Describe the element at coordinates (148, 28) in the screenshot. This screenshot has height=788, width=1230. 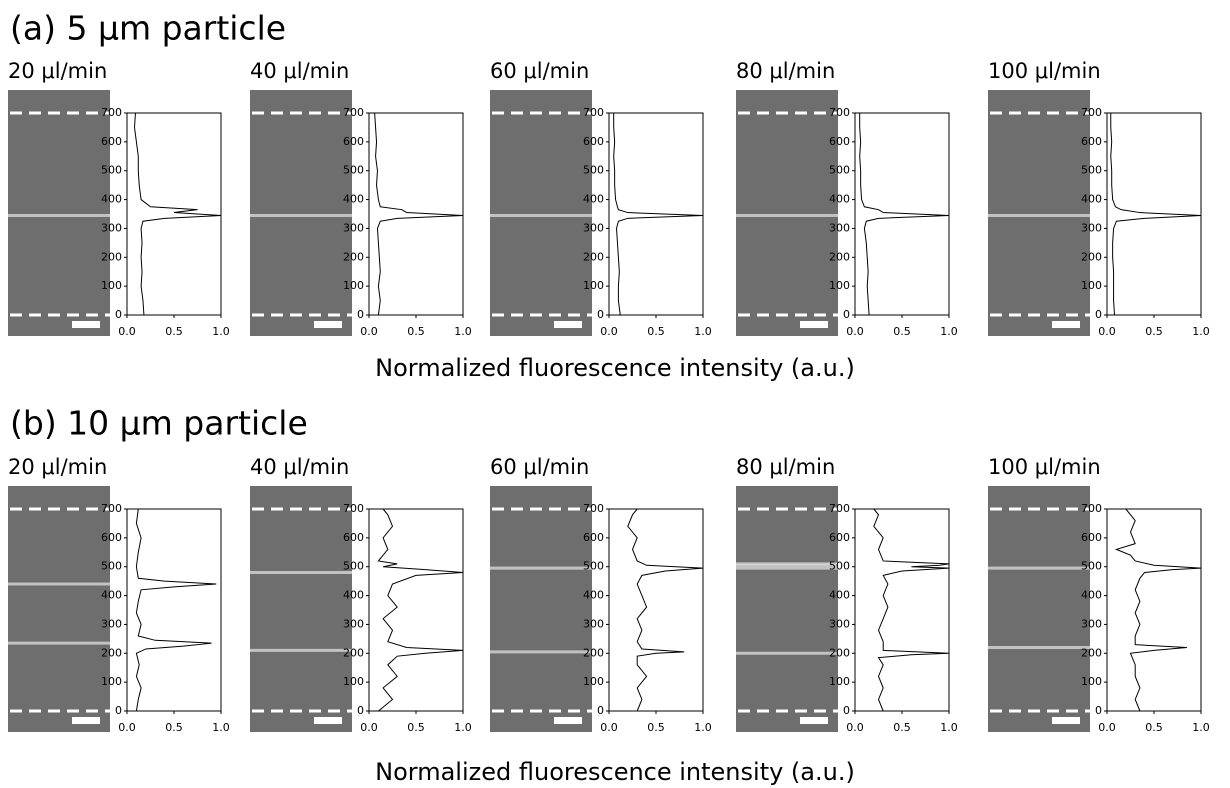
I see `panel-heading: (a) 5 μm particle` at that location.